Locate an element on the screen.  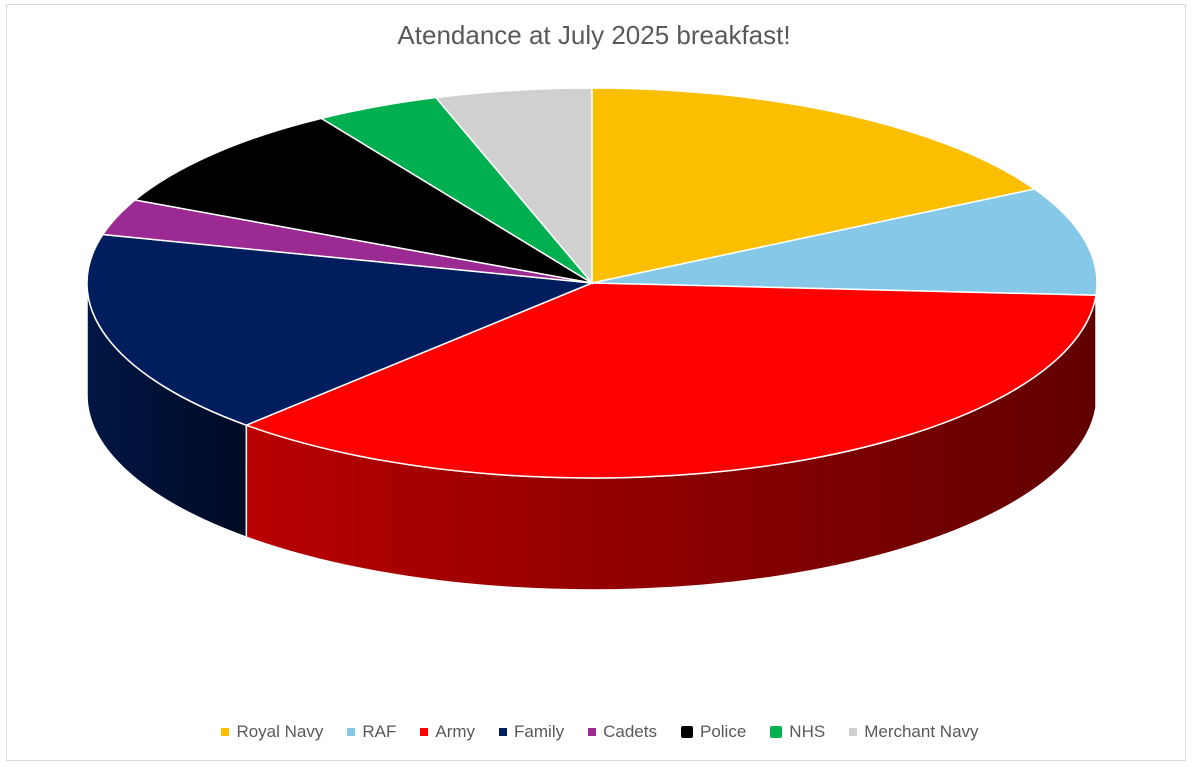
legend-item-merchant-navy: Merchant Navy is located at coordinates (914, 732).